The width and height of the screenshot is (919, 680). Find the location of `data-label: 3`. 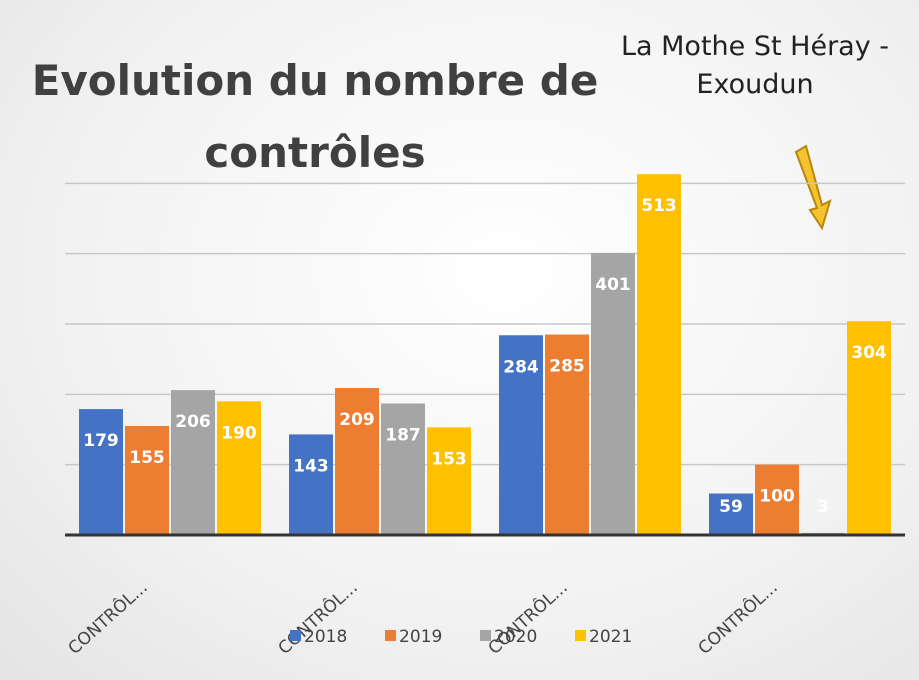

data-label: 3 is located at coordinates (823, 507).